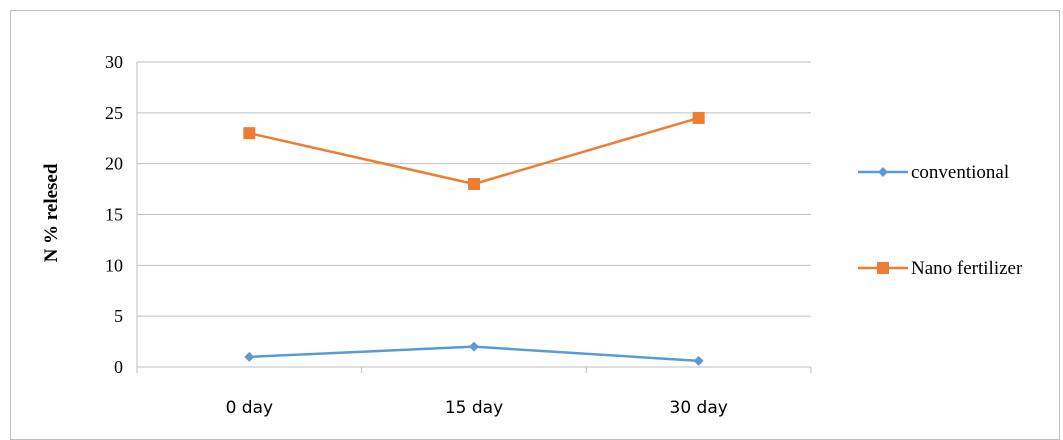 This screenshot has width=1063, height=440. Describe the element at coordinates (250, 408) in the screenshot. I see `x-tick-label-0: 0 day` at that location.